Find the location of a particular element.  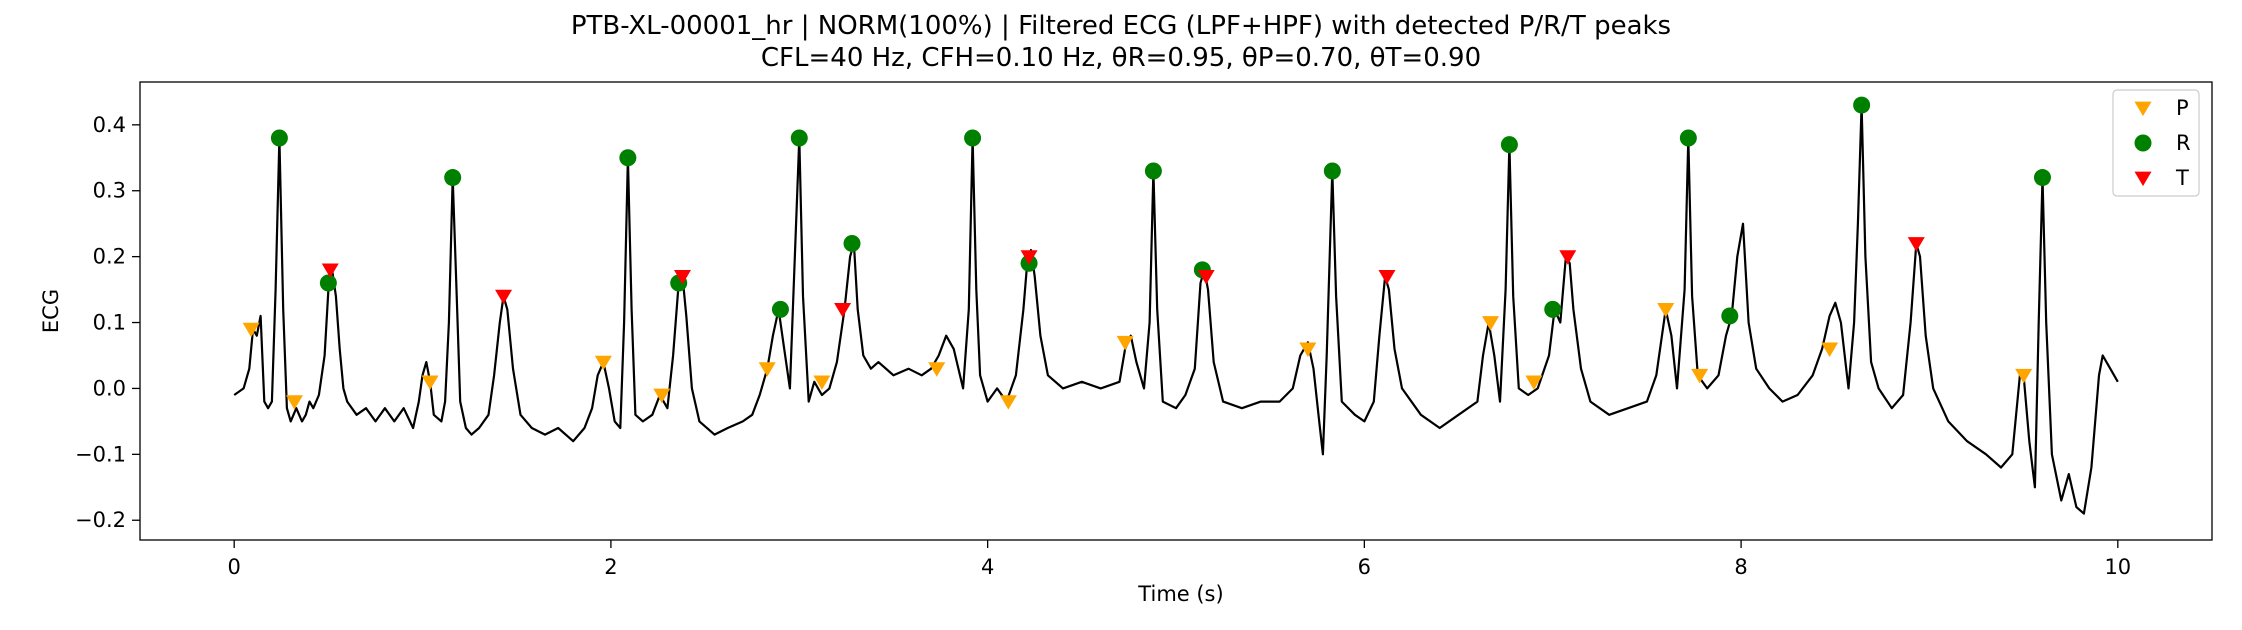

x-axis-label: Time (s) is located at coordinates (1180, 594).